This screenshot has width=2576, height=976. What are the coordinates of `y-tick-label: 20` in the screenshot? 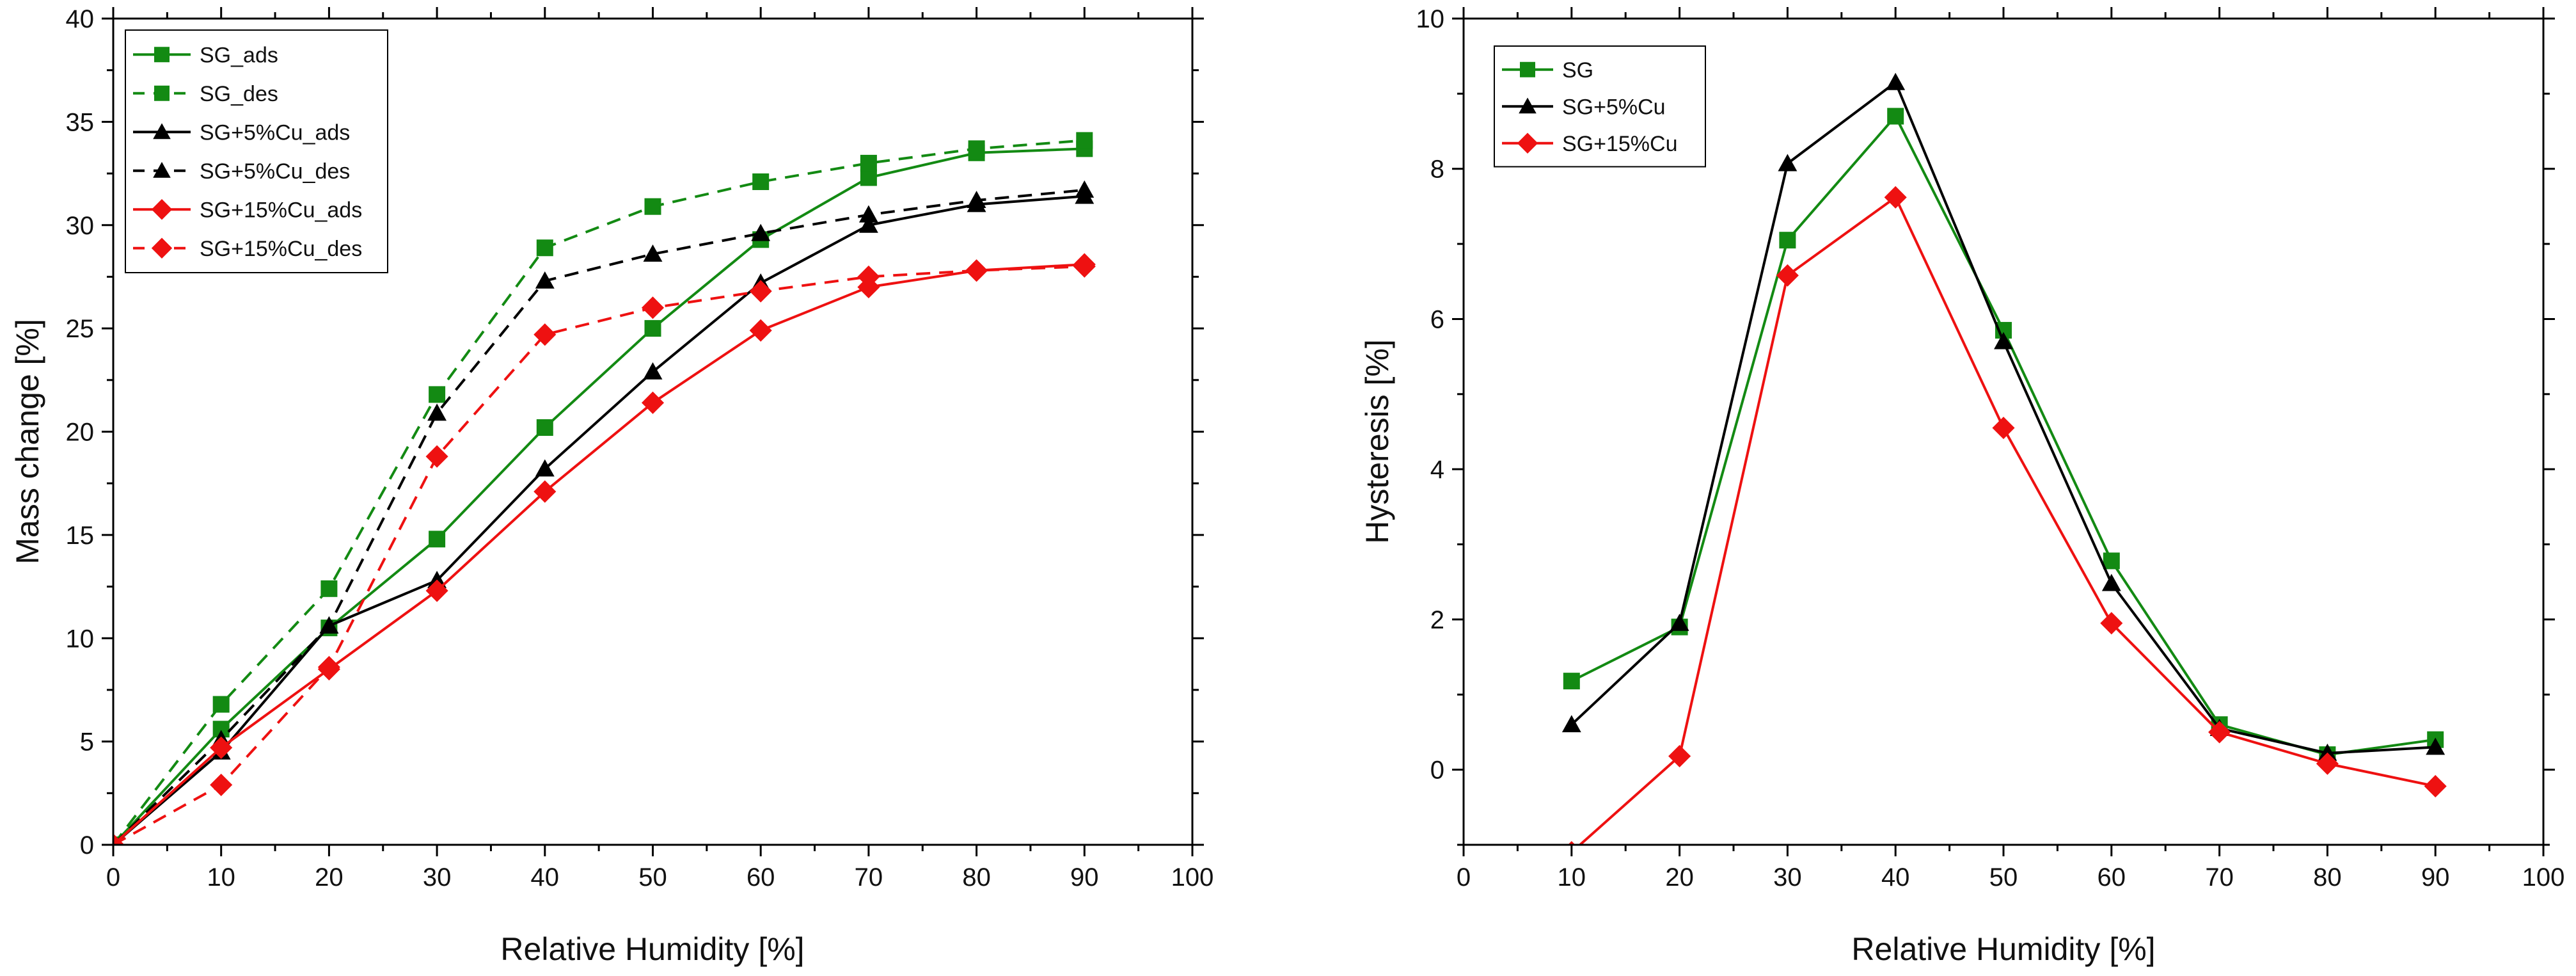 It's located at (80, 433).